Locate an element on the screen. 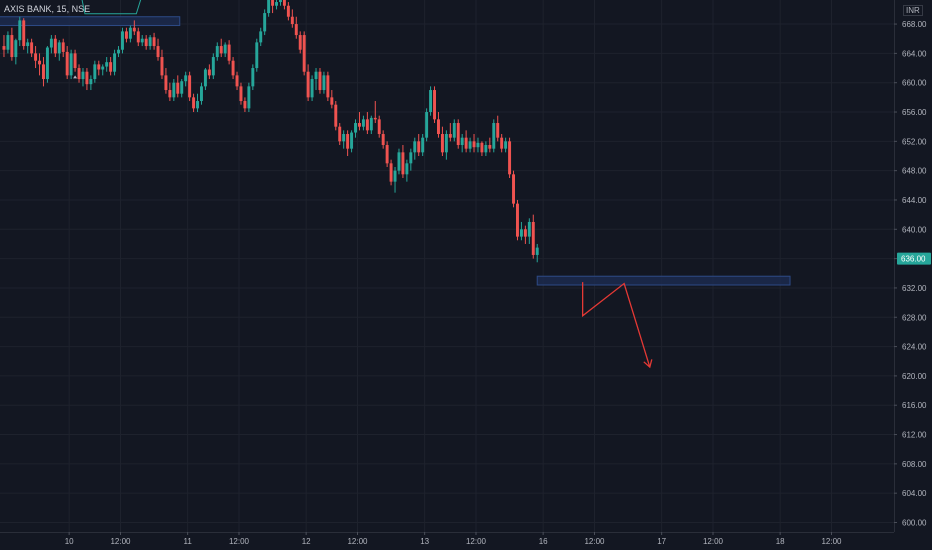  price-tick-label: 600.00 is located at coordinates (914, 523).